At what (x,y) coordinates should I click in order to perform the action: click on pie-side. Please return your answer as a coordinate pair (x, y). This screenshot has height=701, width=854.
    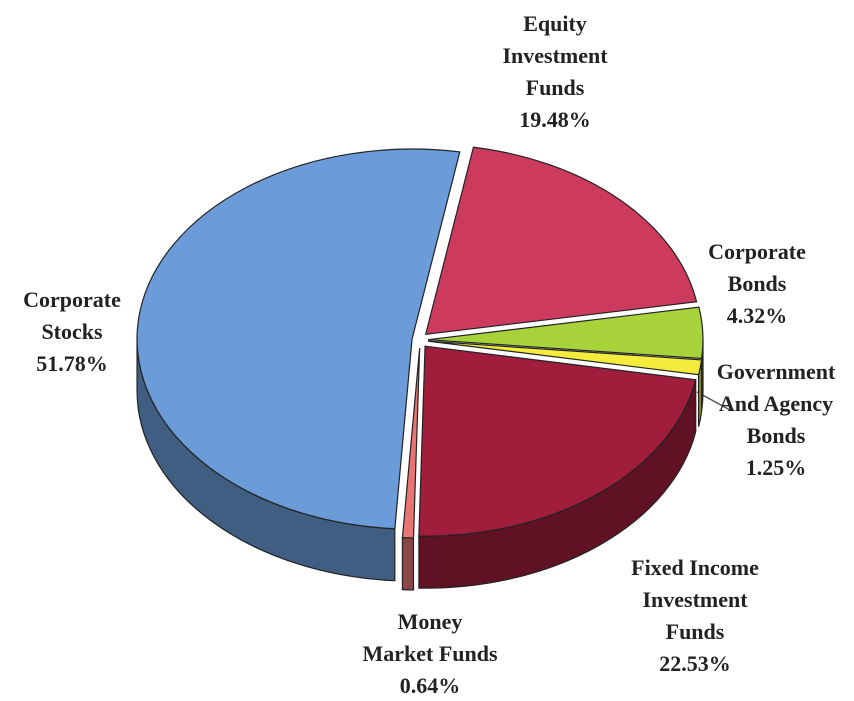
    Looking at the image, I should click on (408, 563).